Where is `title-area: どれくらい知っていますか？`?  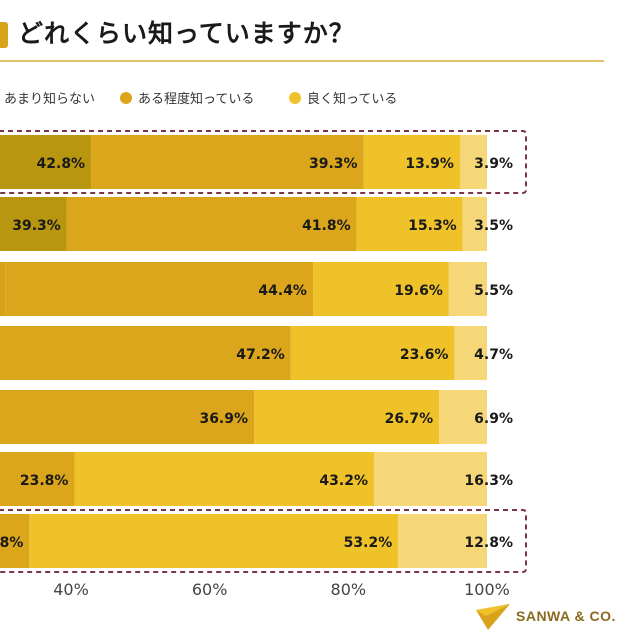
title-area: どれくらい知っていますか？ is located at coordinates (320, 32).